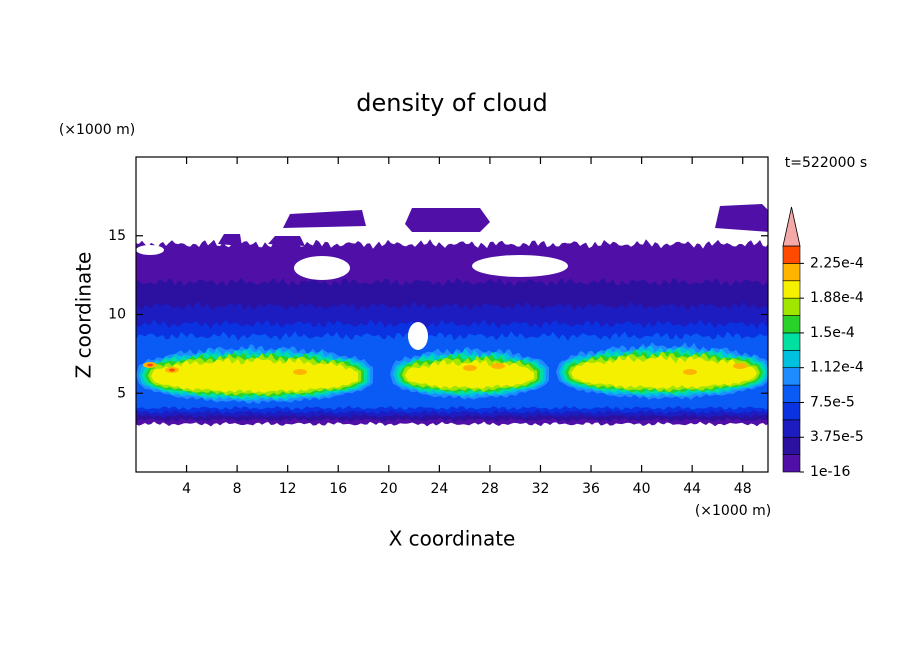 Image resolution: width=904 pixels, height=658 pixels. I want to click on x-tick-label: 44, so click(692, 489).